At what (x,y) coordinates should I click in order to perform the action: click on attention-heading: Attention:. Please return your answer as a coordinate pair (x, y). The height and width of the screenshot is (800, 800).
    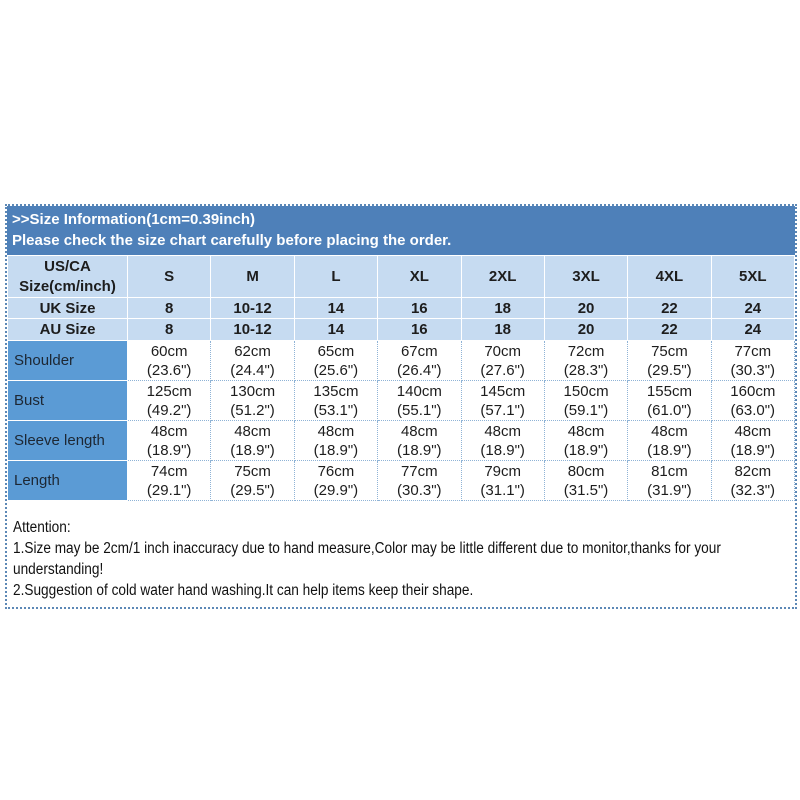
    Looking at the image, I should click on (42, 527).